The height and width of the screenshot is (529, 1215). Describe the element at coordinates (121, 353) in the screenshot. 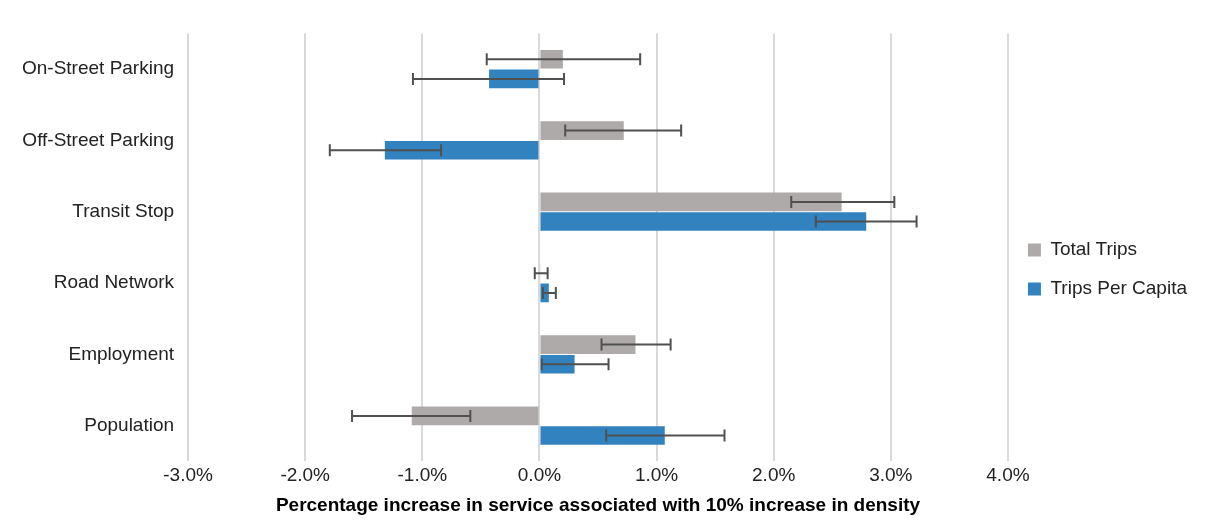

I see `y-tick-label: Employment` at that location.